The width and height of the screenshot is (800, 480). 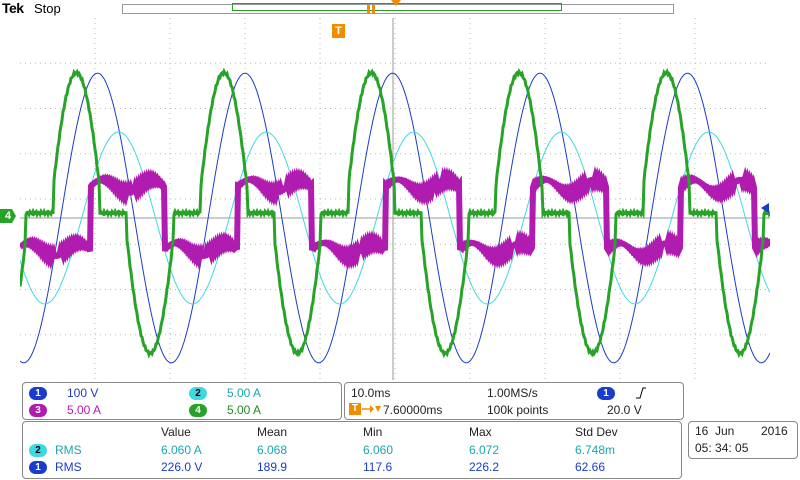 What do you see at coordinates (765, 208) in the screenshot?
I see `trigger-level-arrow-icon` at bounding box center [765, 208].